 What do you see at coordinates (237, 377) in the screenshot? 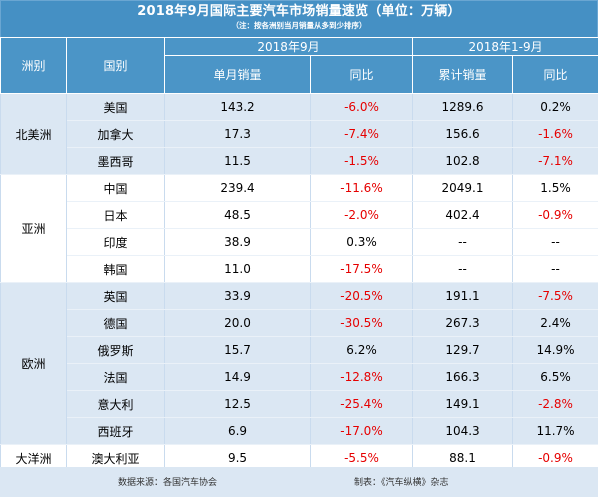
I see `monthly-sales-cell: 14.9` at bounding box center [237, 377].